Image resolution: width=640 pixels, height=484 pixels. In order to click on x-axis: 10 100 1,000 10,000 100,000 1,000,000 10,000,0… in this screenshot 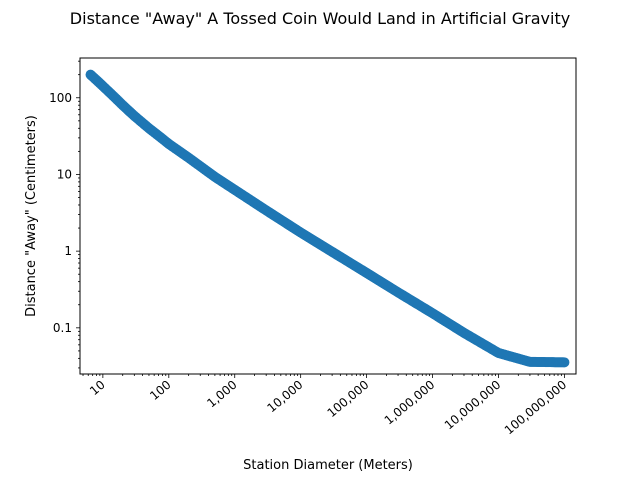, I will do `click(325, 406)`.